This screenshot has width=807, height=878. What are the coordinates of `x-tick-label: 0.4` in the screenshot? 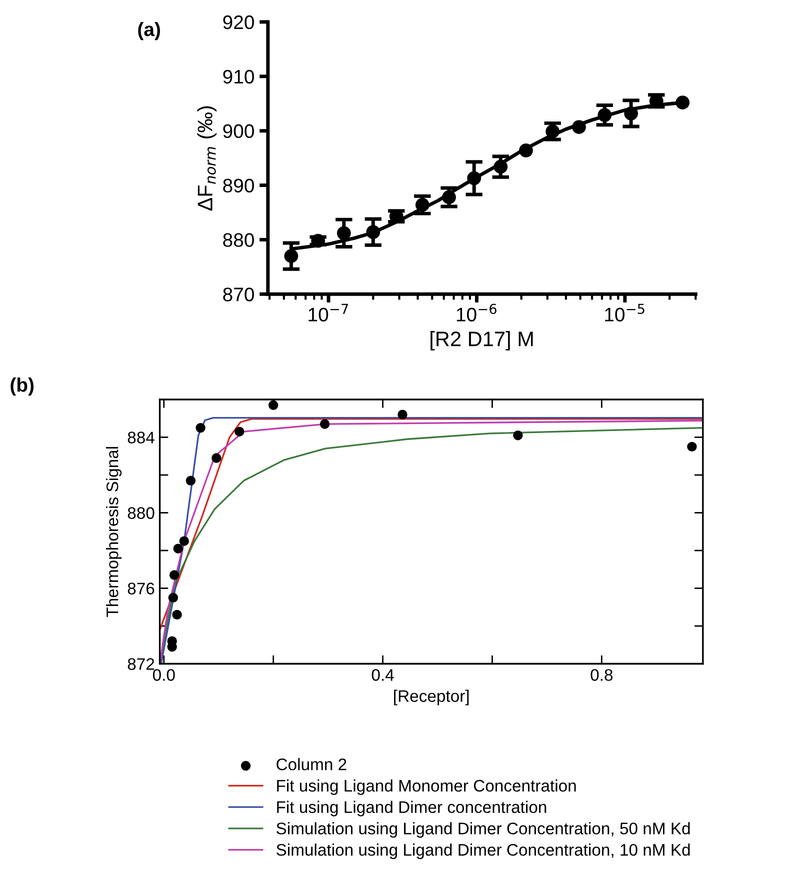 It's located at (383, 675).